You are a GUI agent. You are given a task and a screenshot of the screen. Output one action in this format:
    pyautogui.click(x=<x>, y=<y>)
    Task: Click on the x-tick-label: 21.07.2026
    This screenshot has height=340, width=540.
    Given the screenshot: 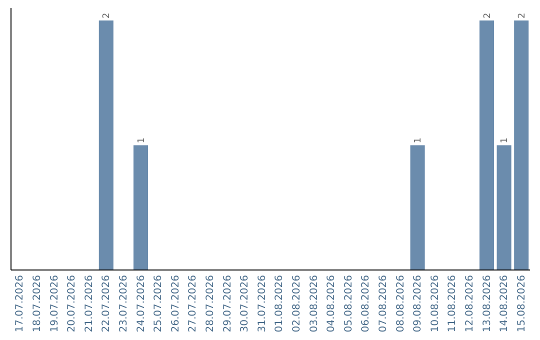 What is the action you would take?
    pyautogui.click(x=89, y=303)
    